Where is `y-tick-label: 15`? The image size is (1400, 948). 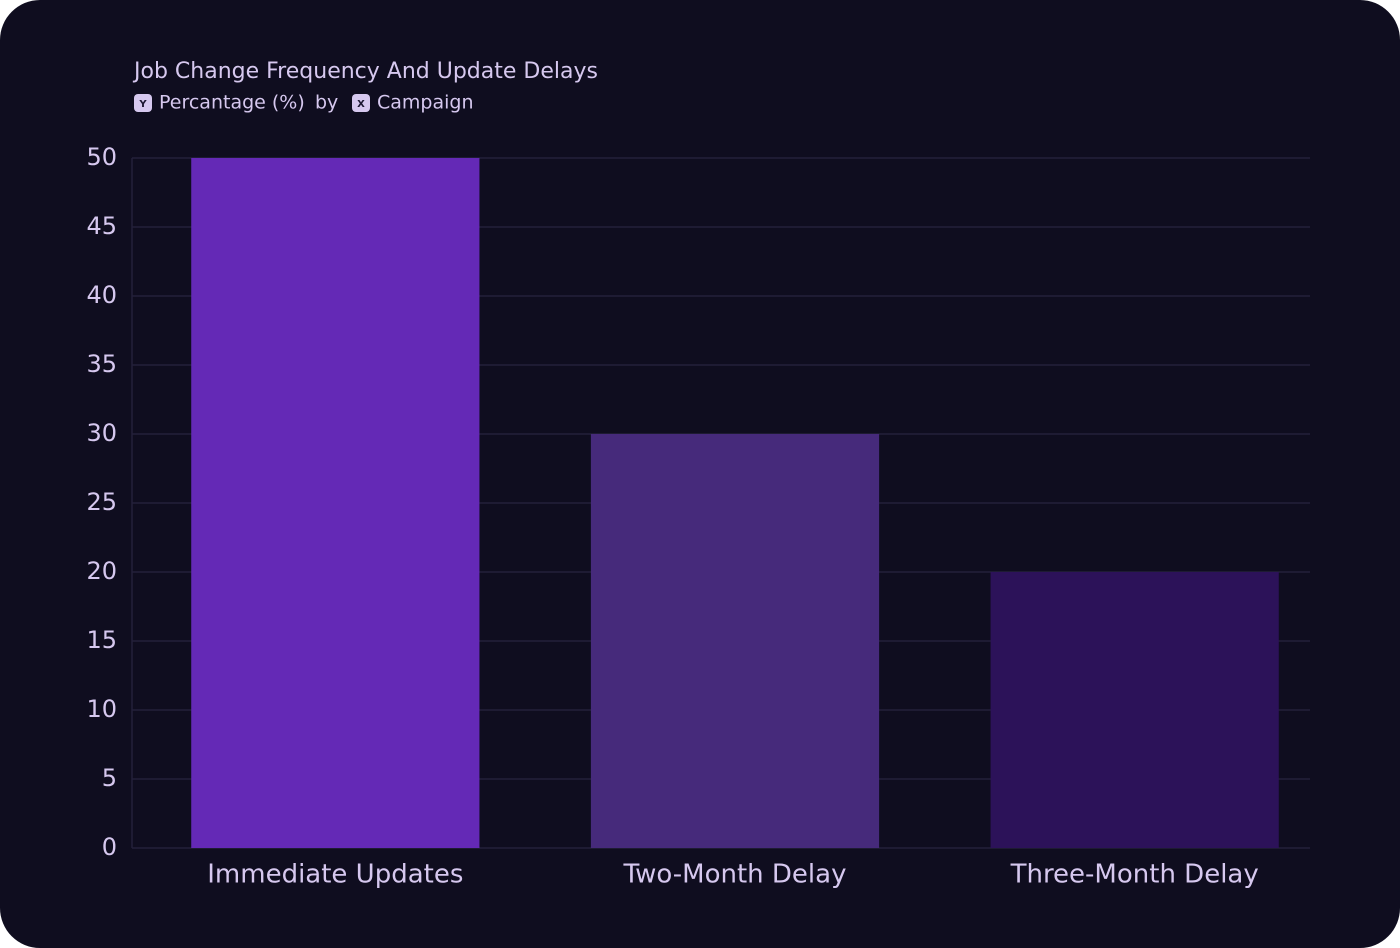
y-tick-label: 15 is located at coordinates (101, 640).